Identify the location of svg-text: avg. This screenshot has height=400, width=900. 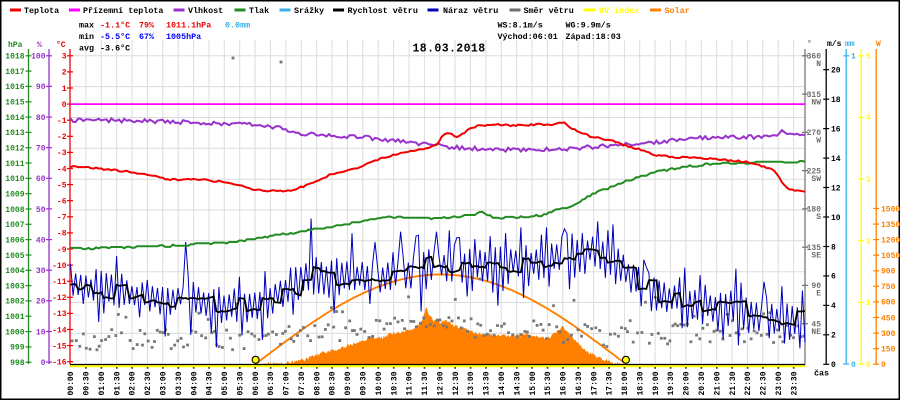
(86, 49).